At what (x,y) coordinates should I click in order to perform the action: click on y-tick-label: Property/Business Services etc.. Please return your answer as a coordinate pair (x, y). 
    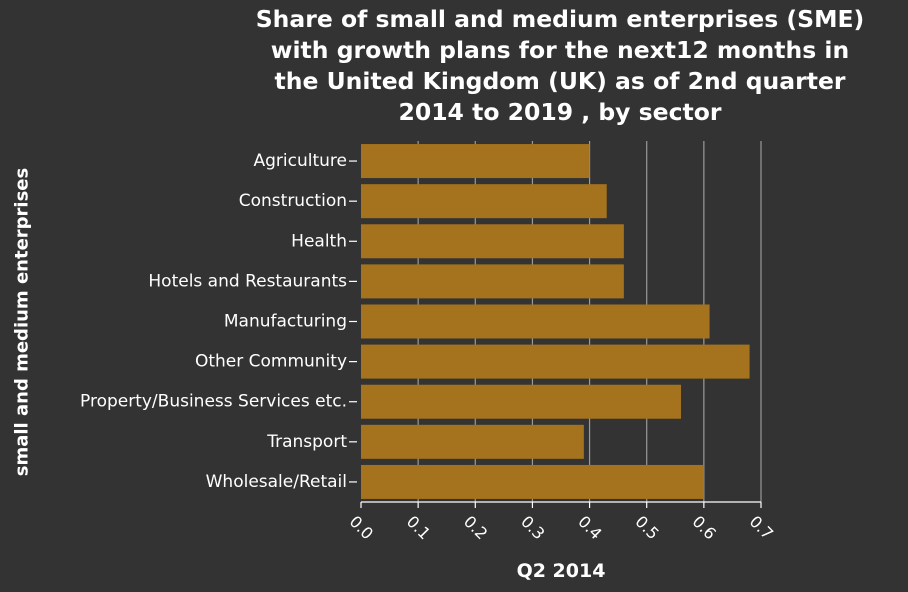
    Looking at the image, I should click on (213, 402).